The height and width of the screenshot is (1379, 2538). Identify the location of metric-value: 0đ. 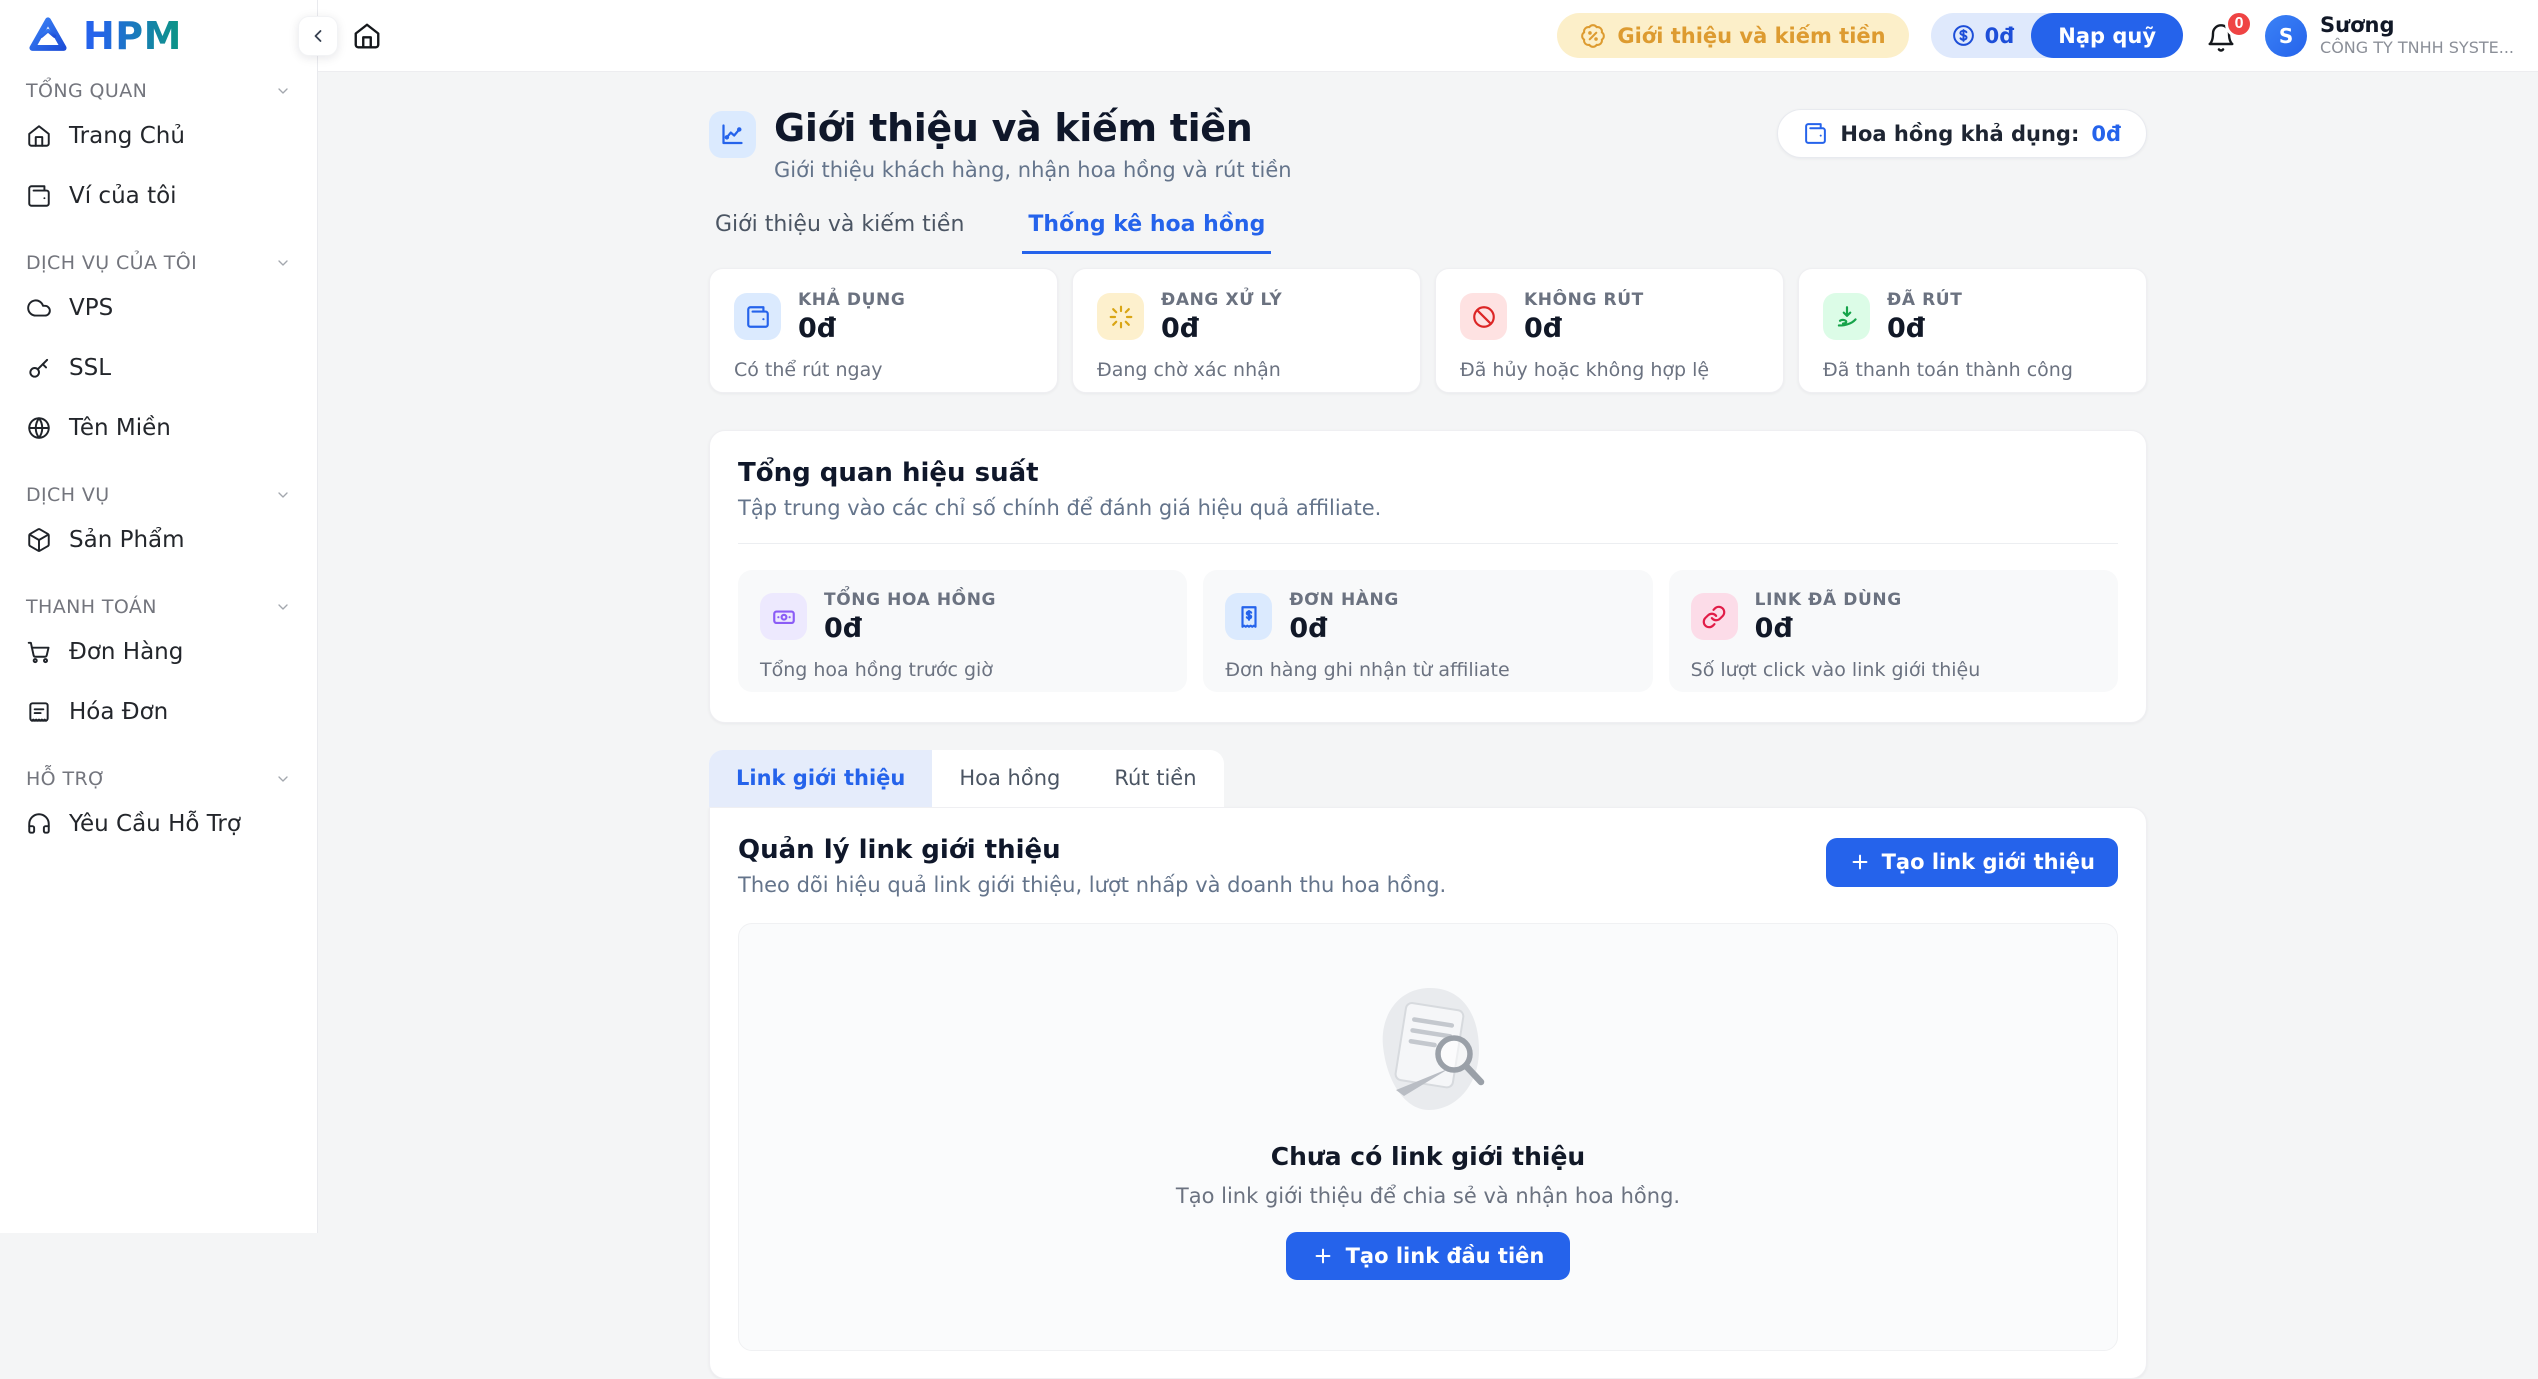
(1308, 628).